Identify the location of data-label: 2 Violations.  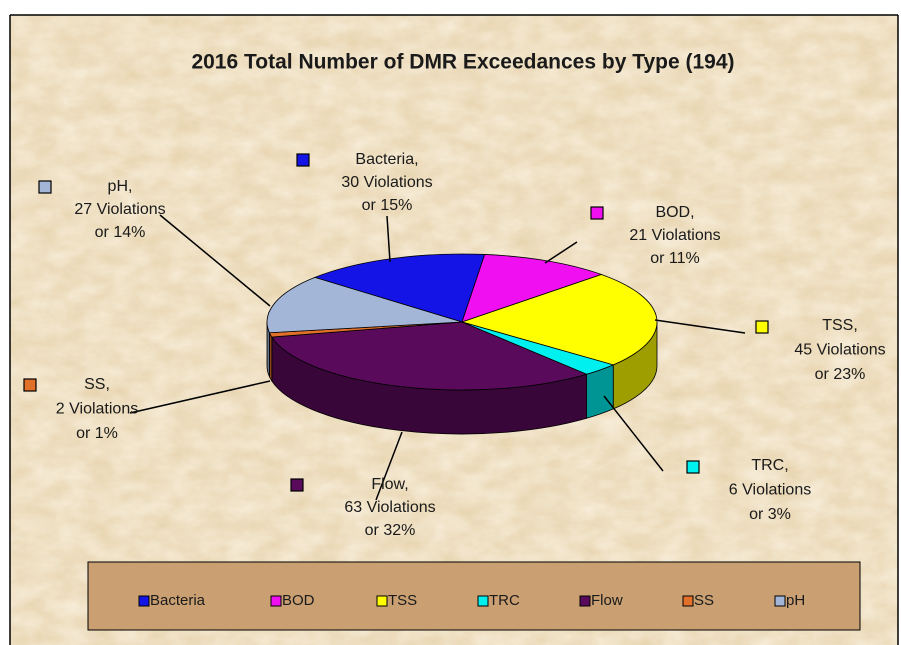
(97, 409).